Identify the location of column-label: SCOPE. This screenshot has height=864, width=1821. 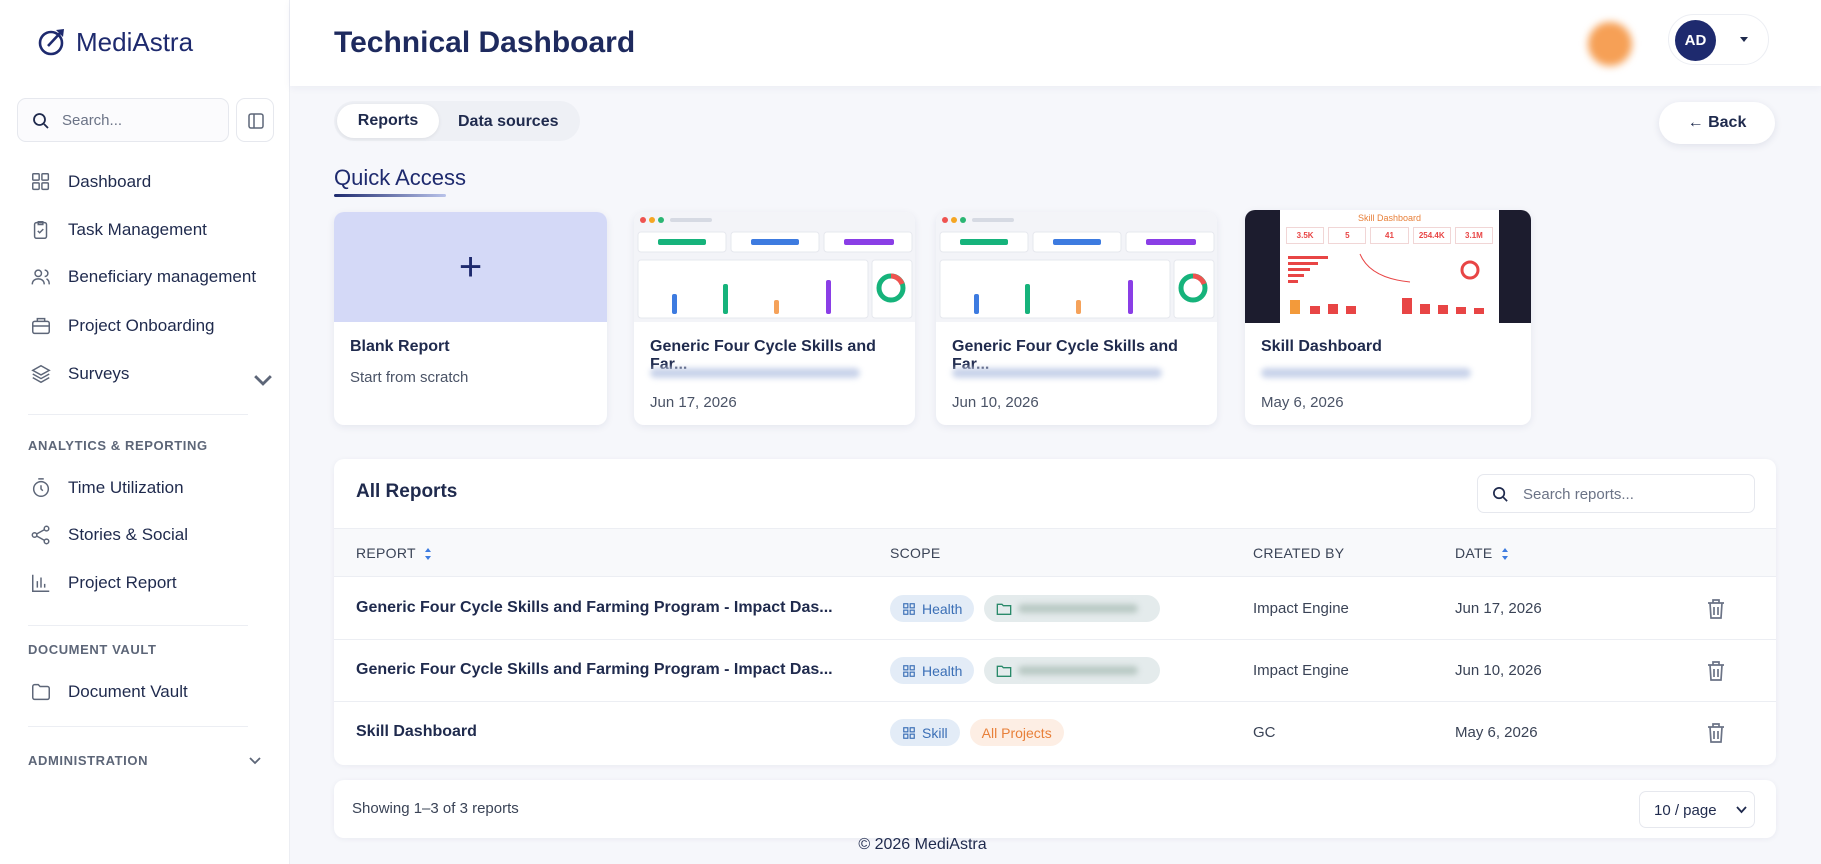
(915, 553).